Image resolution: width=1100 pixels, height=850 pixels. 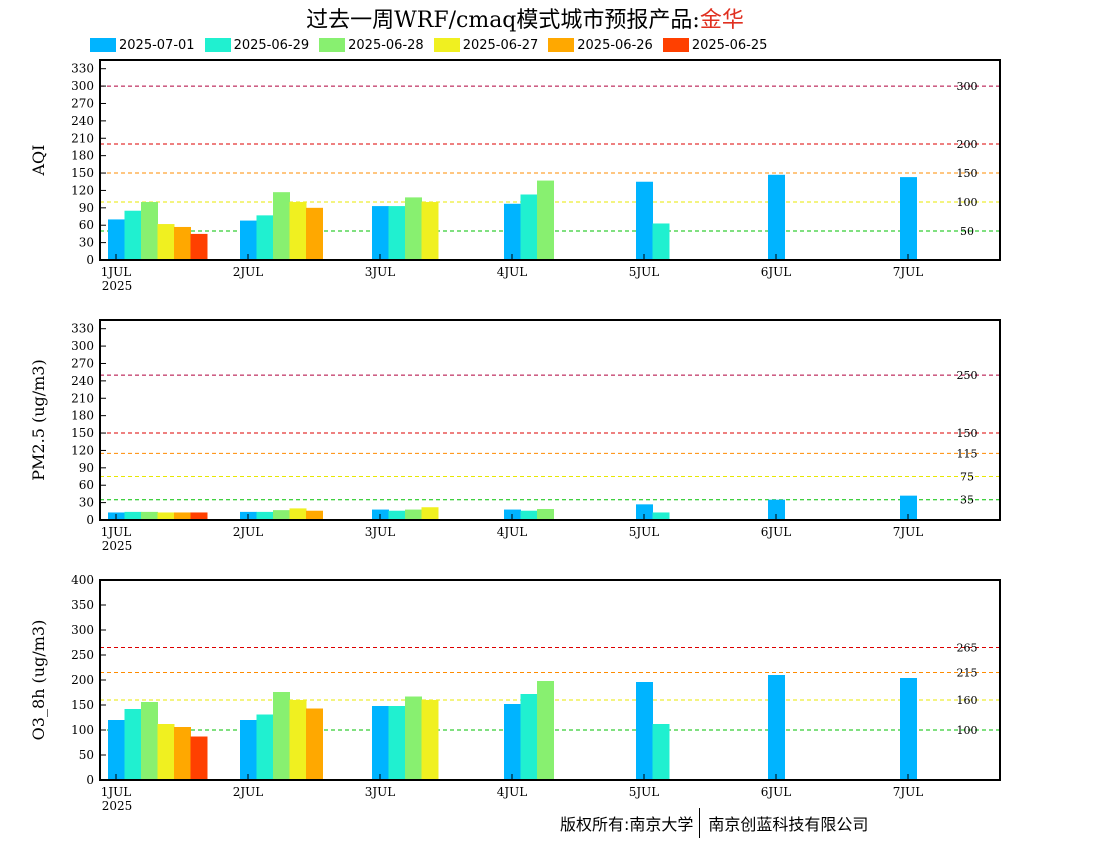 I want to click on copyright-owner: 版权所有:南京大学, so click(x=627, y=824).